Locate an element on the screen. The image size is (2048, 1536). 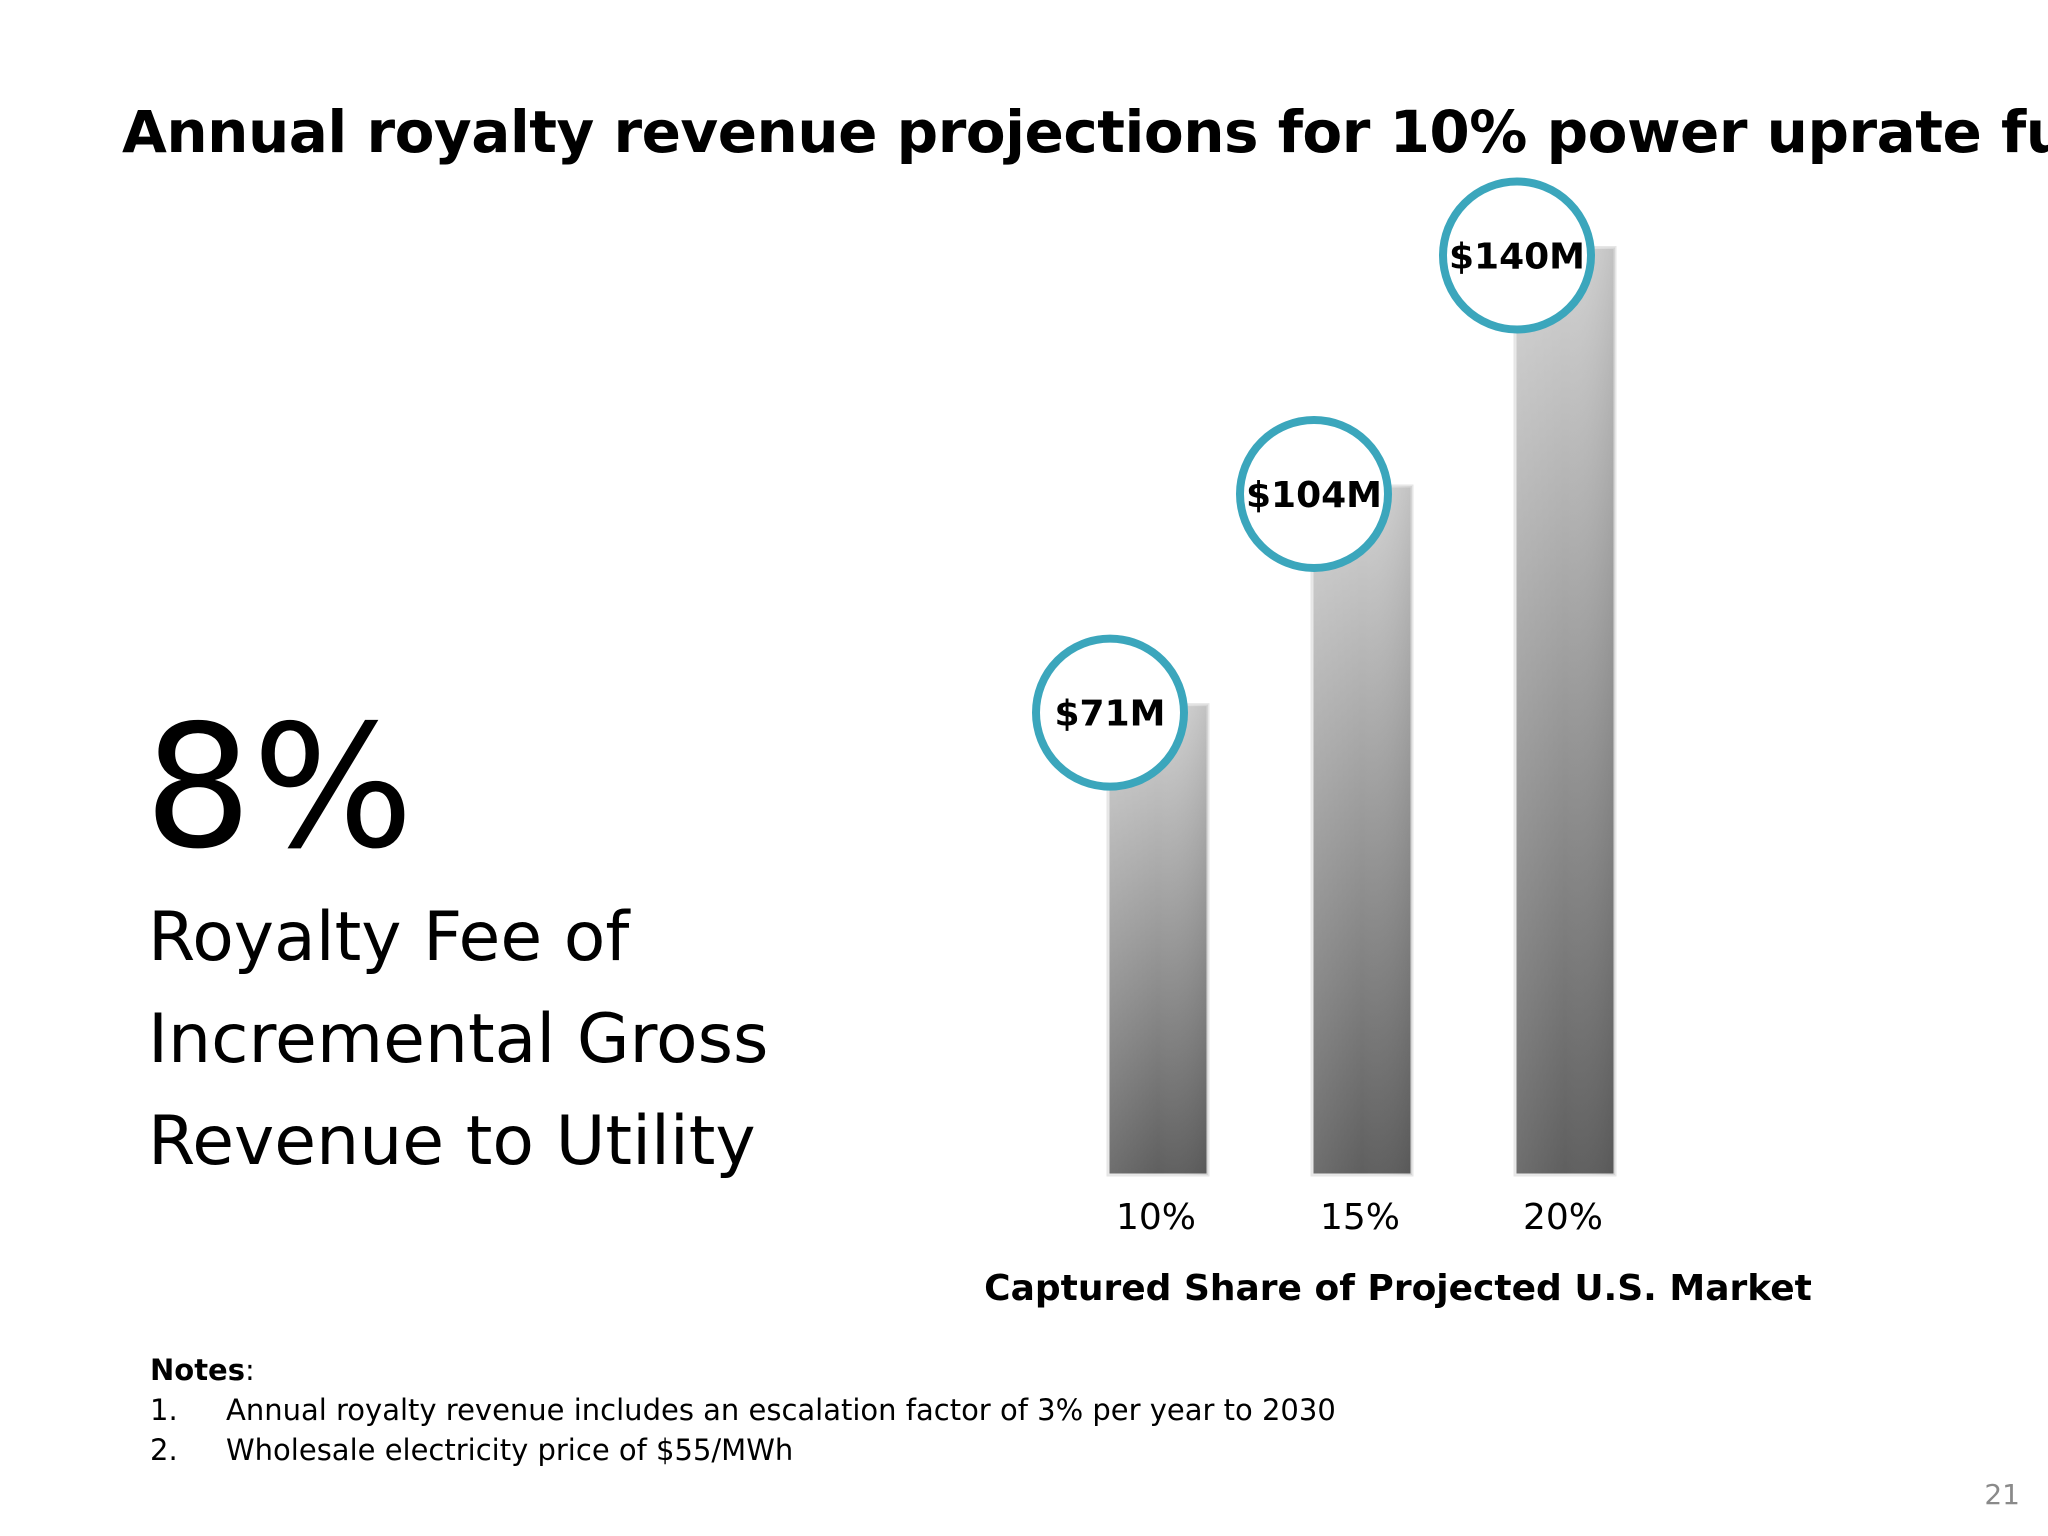
note-text: Wholesale electricity price of $55/MWh is located at coordinates (510, 1450).